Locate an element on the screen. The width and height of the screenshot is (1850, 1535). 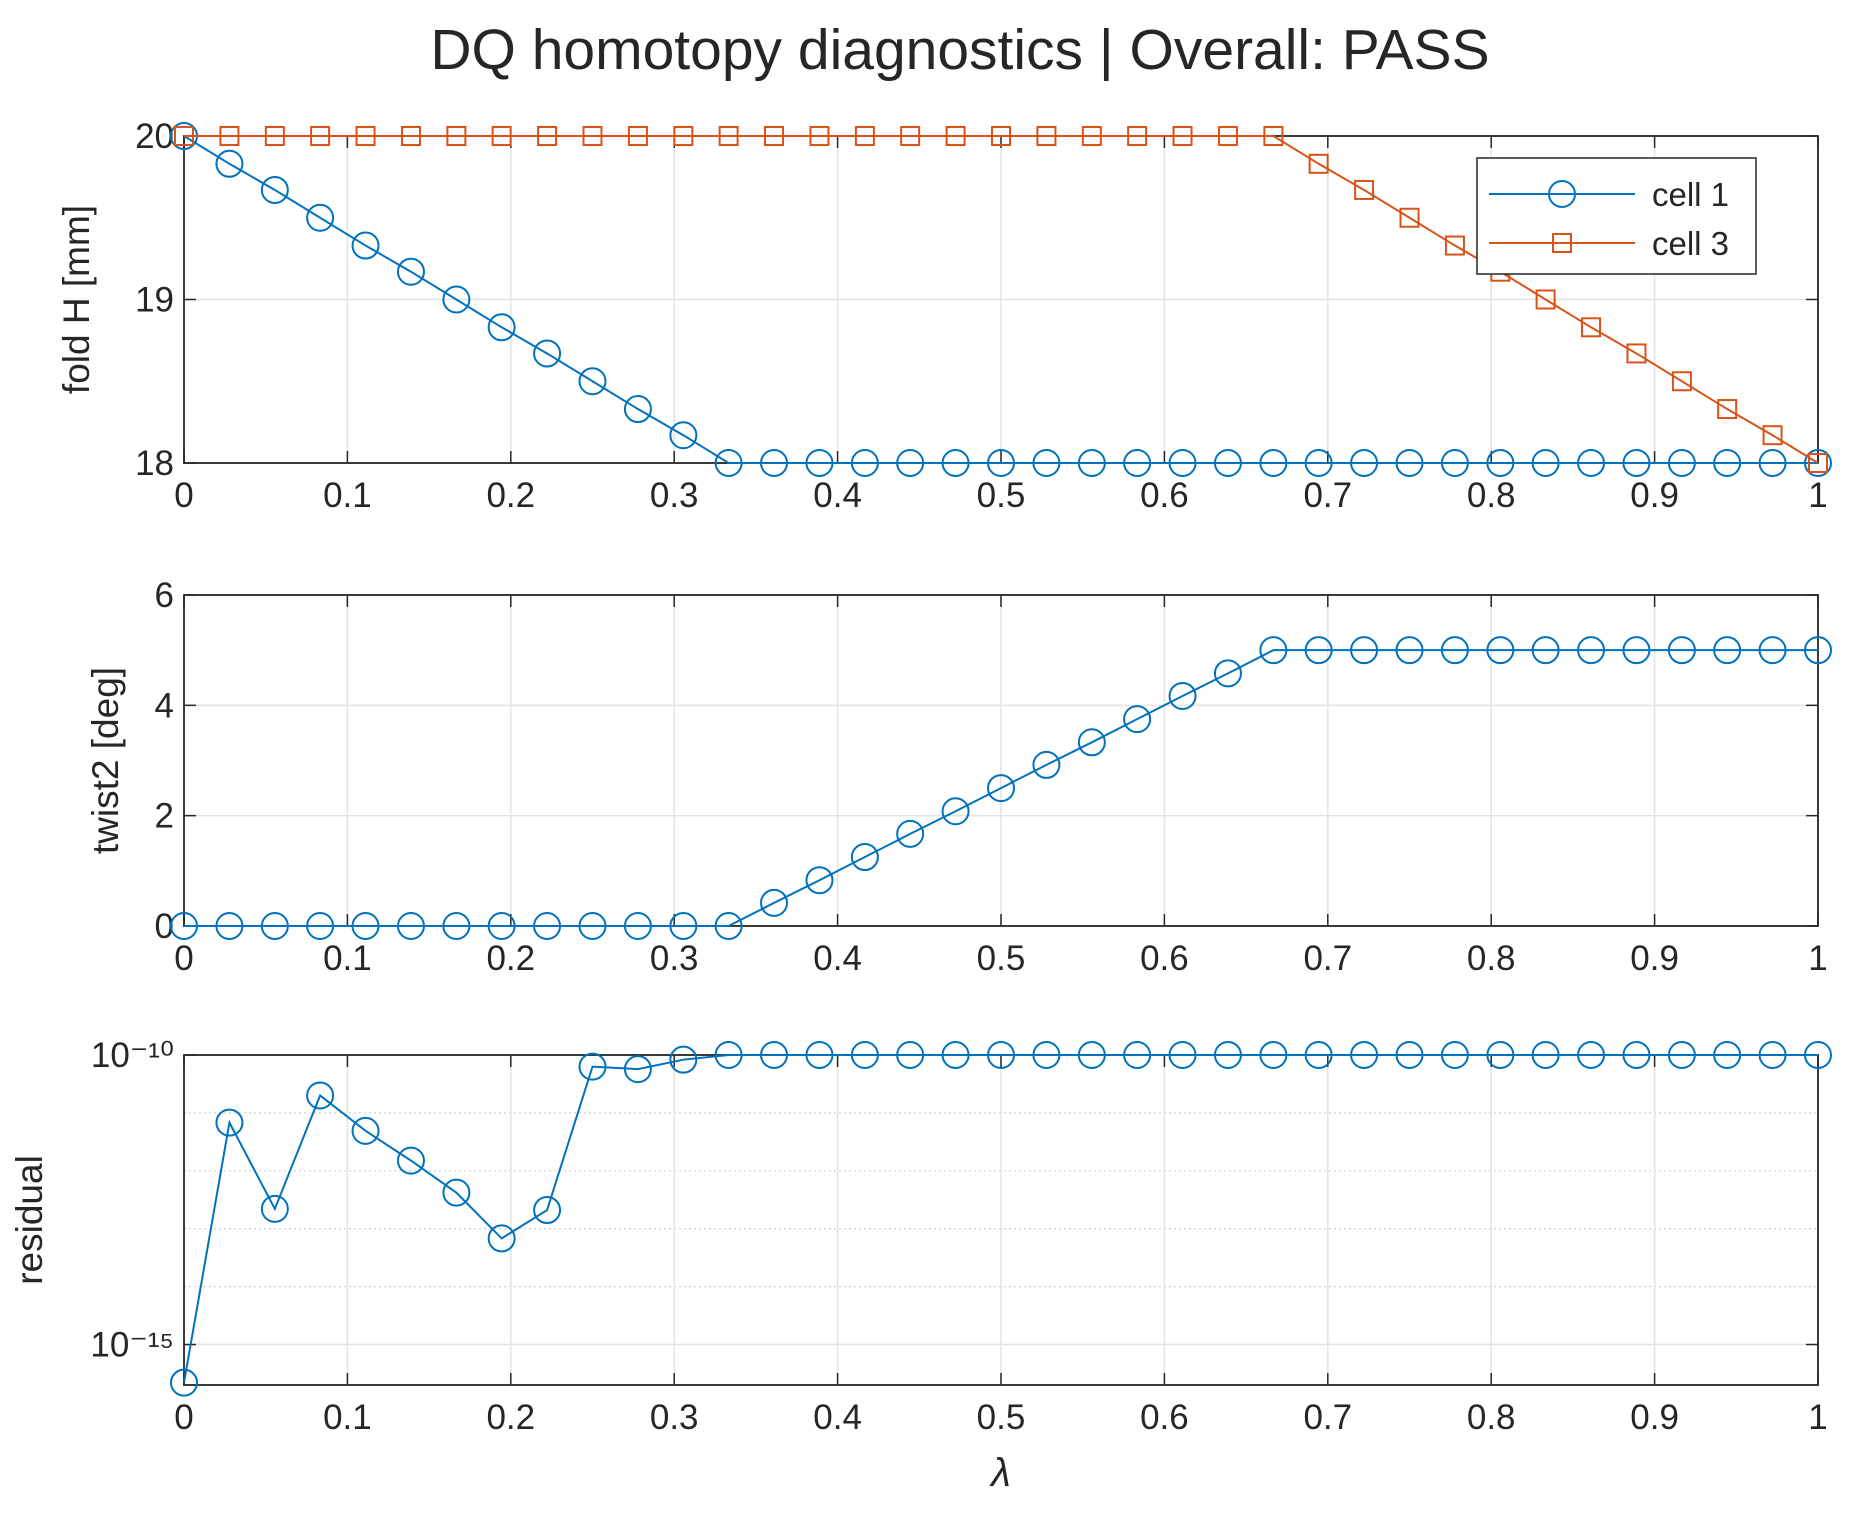
figure-title: DQ homotopy diagnostics | Overall: PASS is located at coordinates (959, 50).